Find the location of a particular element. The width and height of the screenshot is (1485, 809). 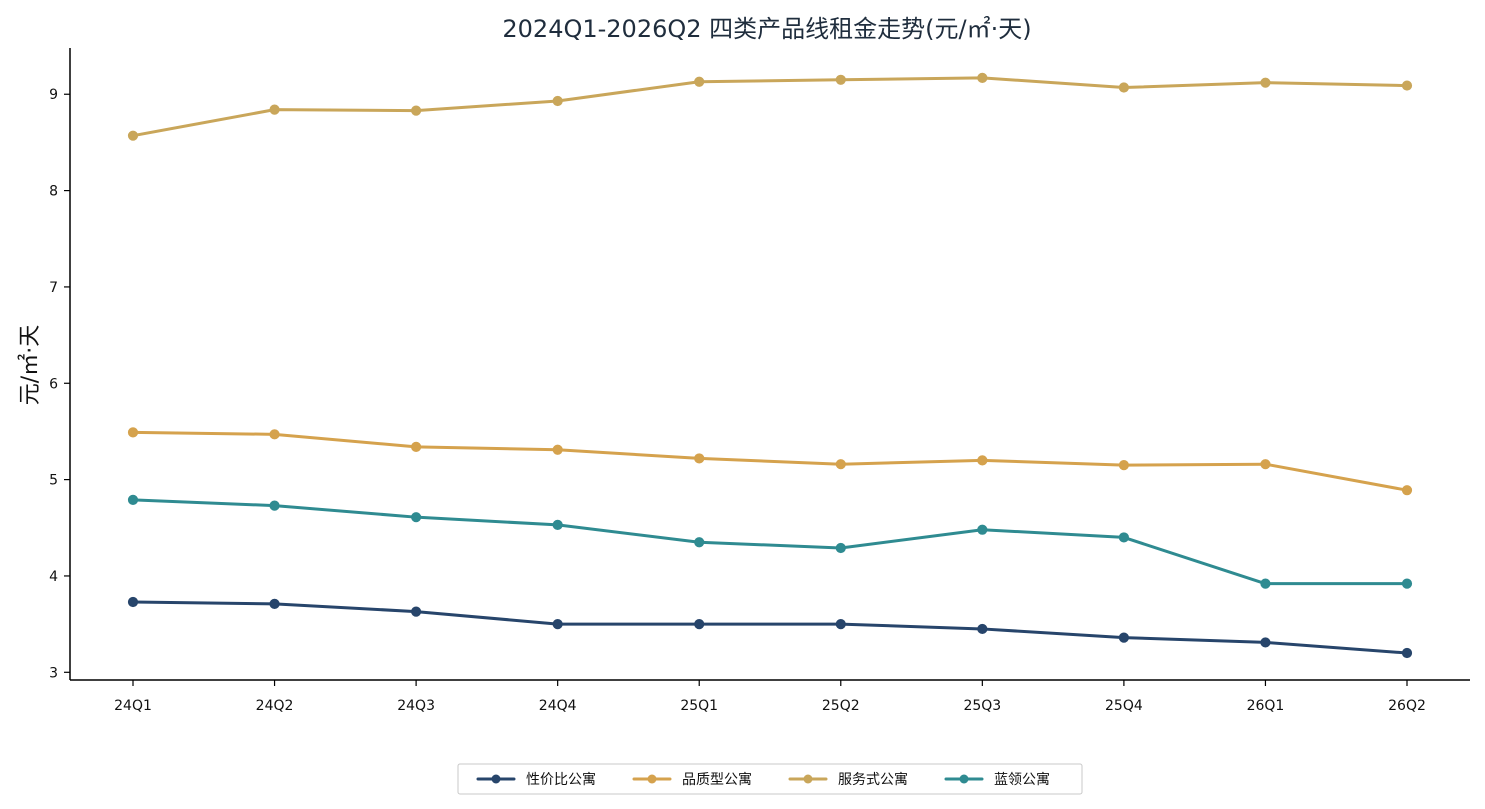

x-tick-label: 25Q1 is located at coordinates (699, 706).